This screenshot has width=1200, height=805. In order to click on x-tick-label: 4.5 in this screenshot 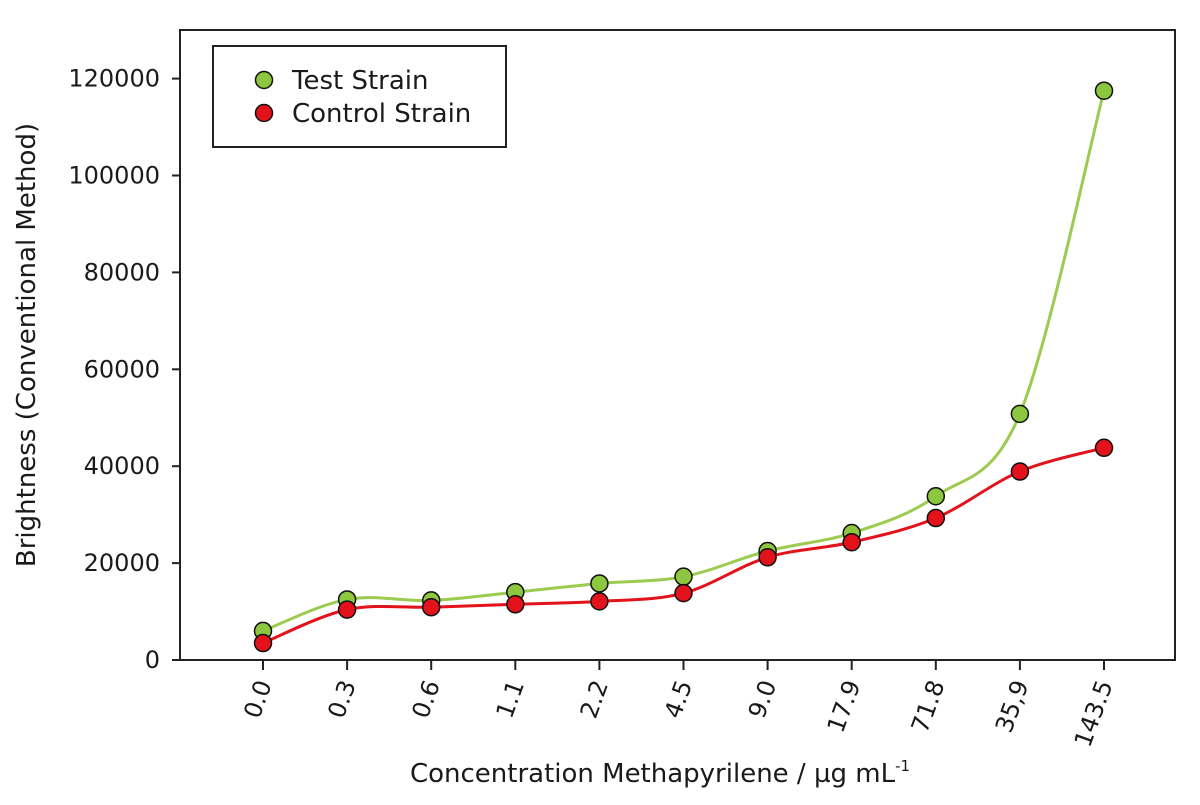, I will do `click(678, 698)`.